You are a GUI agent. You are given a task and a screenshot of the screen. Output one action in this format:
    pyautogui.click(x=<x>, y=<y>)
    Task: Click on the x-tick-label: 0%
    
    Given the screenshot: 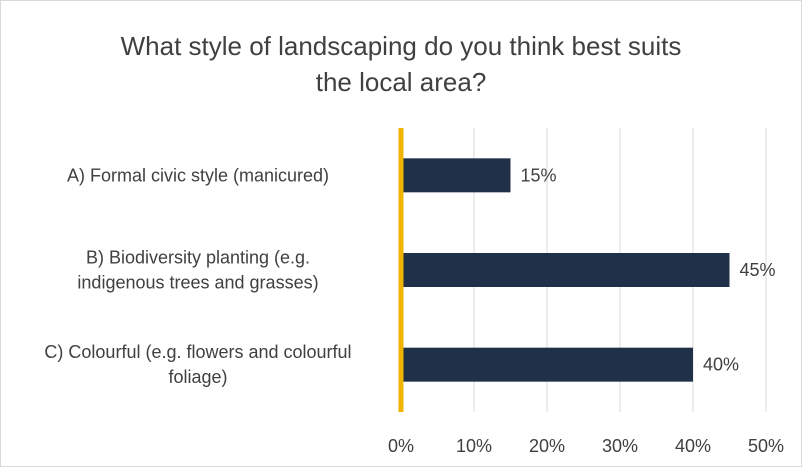 What is the action you would take?
    pyautogui.click(x=401, y=446)
    